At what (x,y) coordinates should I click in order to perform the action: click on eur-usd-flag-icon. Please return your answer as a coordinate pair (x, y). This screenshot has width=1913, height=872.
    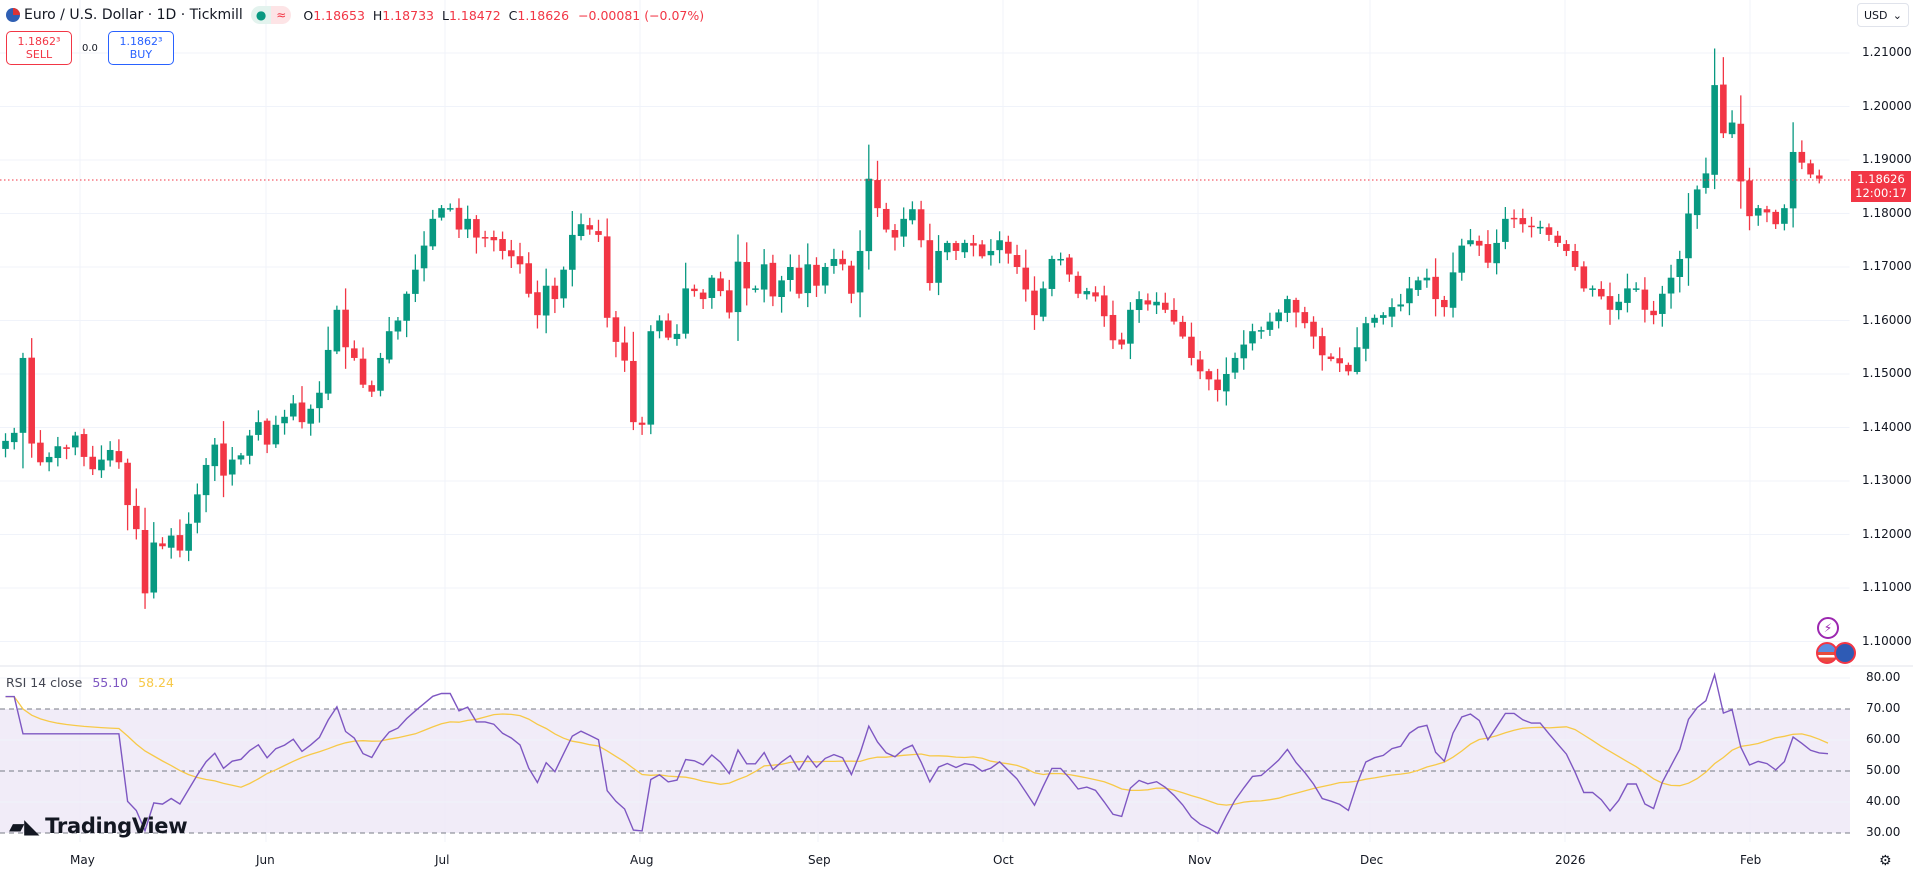
    Looking at the image, I should click on (13, 15).